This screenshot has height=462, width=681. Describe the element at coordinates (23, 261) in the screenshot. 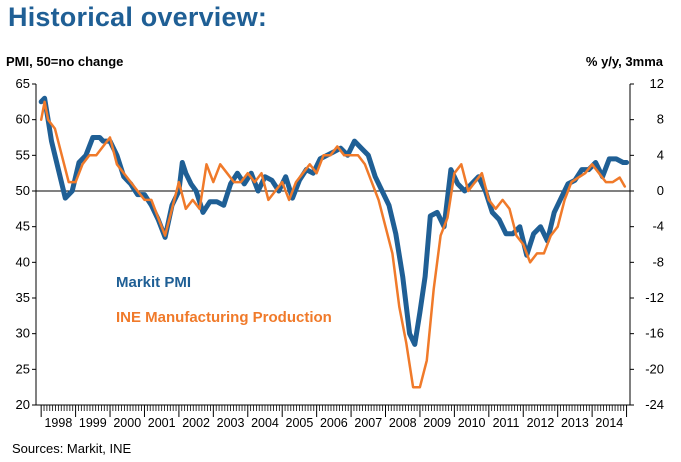

I see `left-tick-label: 40` at that location.